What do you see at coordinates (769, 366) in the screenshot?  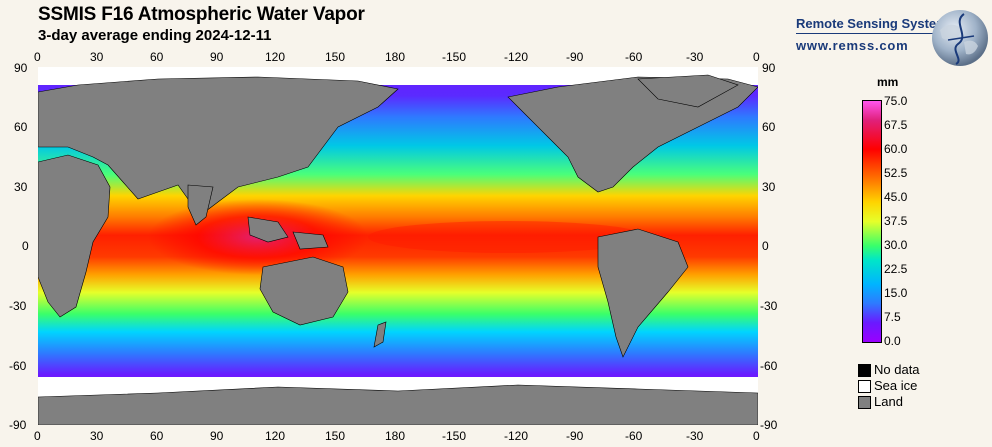 I see `y-tick-right-5: -60` at bounding box center [769, 366].